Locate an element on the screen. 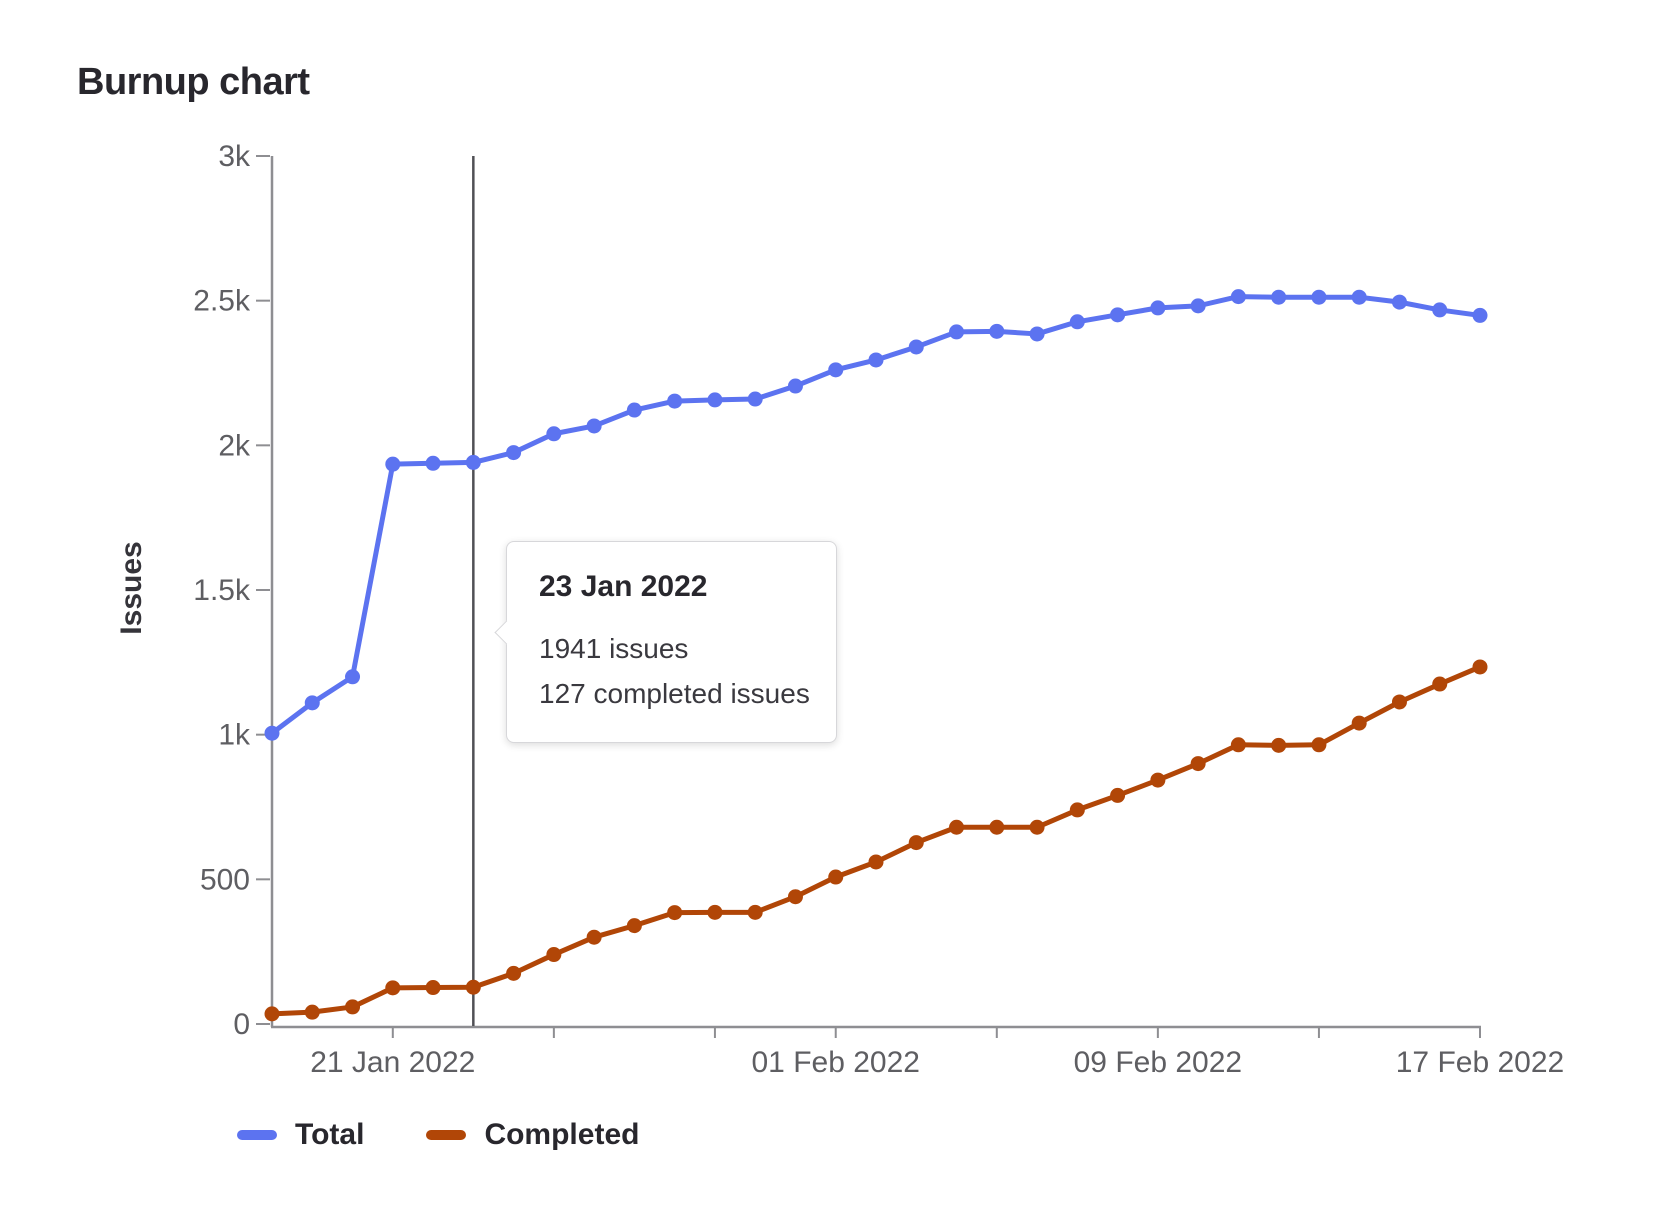  legend-item-completed: Completed is located at coordinates (532, 1135).